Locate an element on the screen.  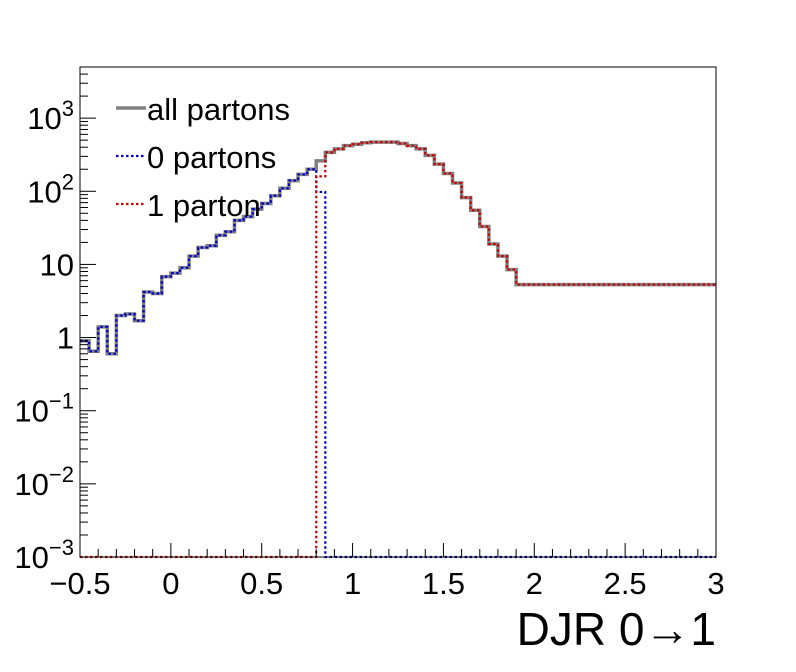
x-tick-label: 2.5 is located at coordinates (625, 583).